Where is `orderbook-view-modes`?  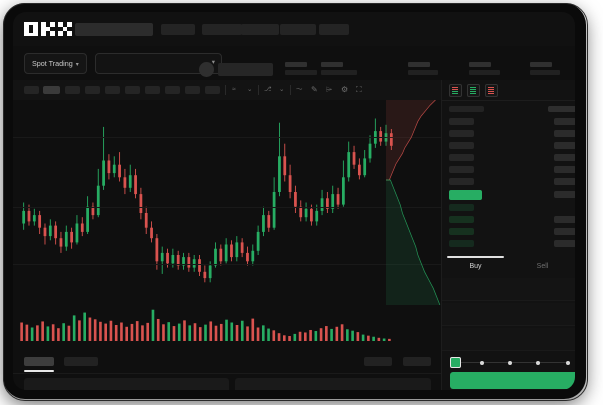
orderbook-view-modes is located at coordinates (473, 90).